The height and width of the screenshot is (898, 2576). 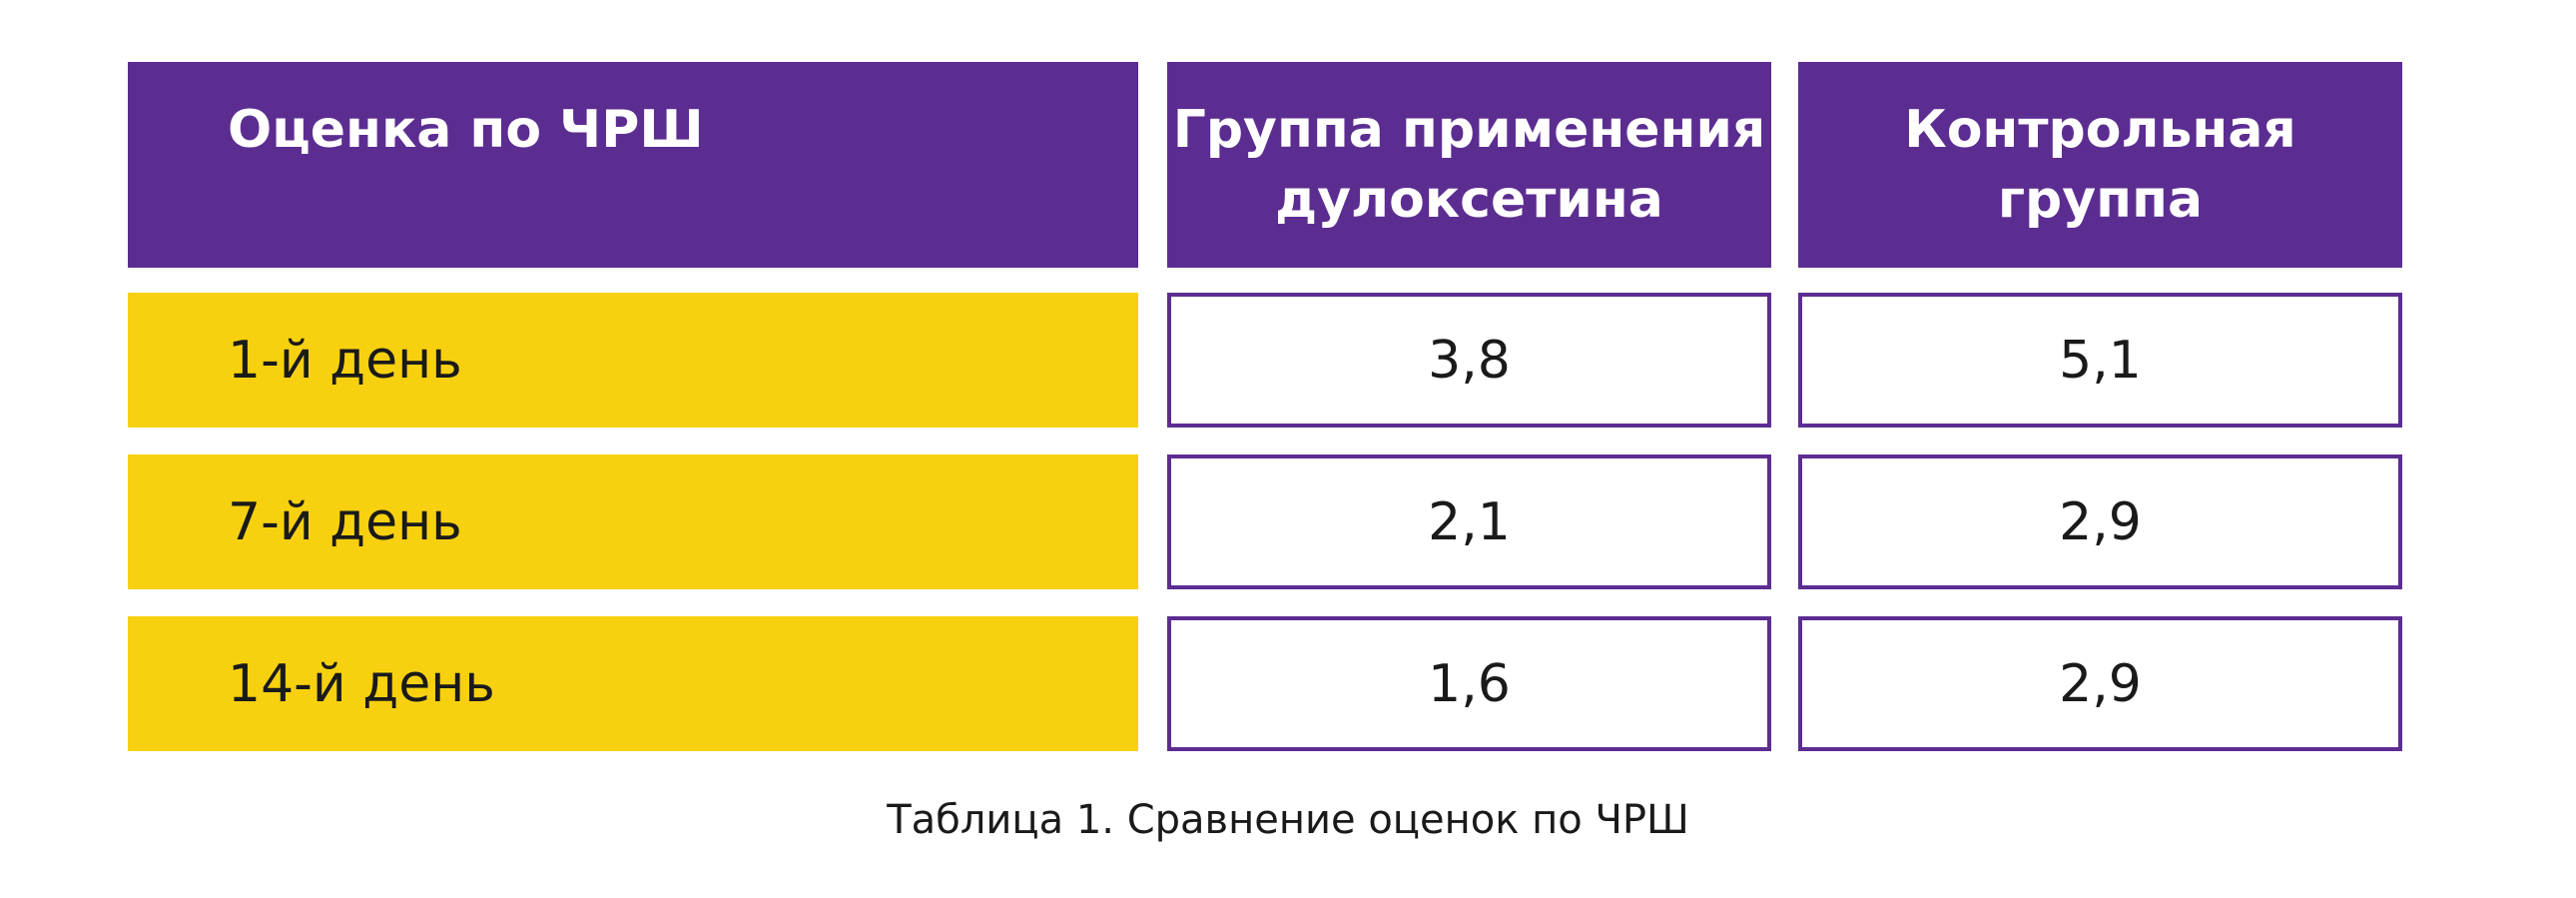 I want to click on header-control-line-2: группа, so click(x=2100, y=200).